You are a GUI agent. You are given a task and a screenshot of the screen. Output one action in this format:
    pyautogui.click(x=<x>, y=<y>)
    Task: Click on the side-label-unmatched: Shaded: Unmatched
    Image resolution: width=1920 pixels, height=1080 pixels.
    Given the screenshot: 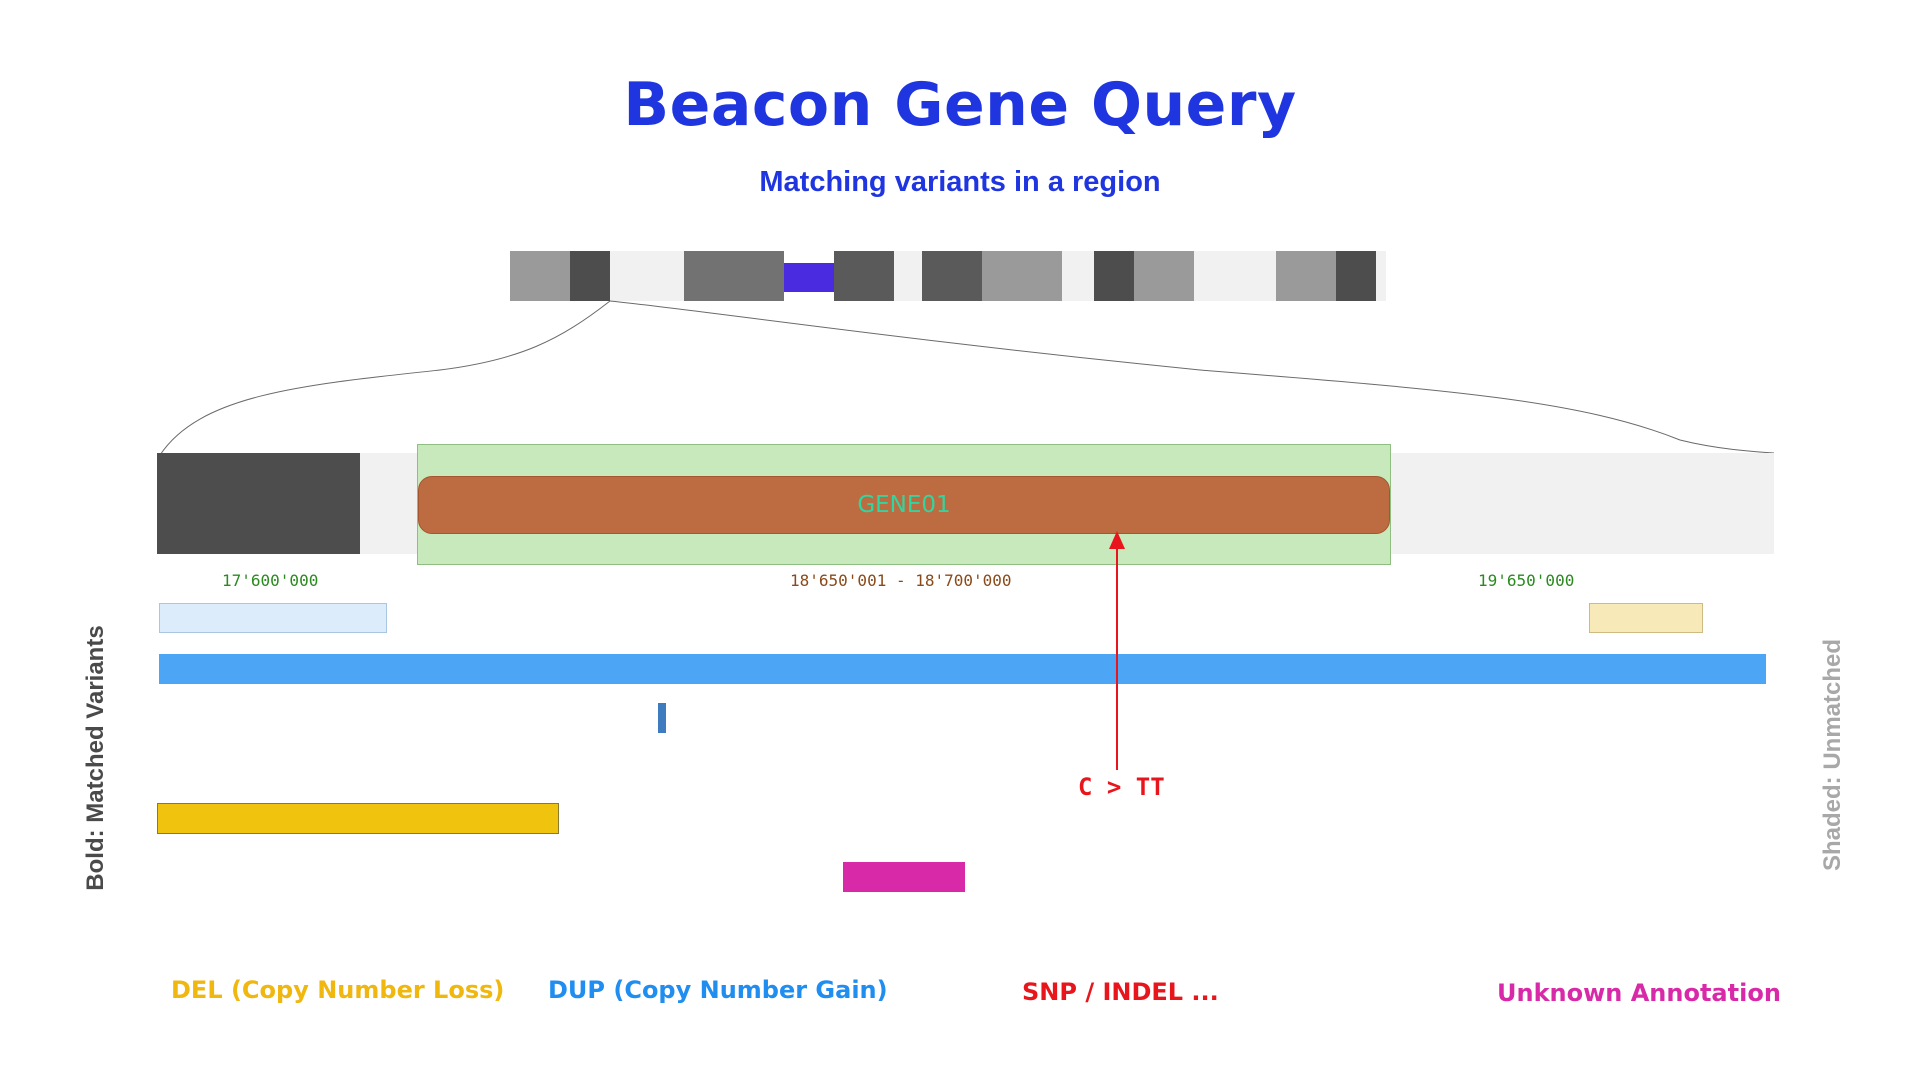 What is the action you would take?
    pyautogui.click(x=1832, y=755)
    